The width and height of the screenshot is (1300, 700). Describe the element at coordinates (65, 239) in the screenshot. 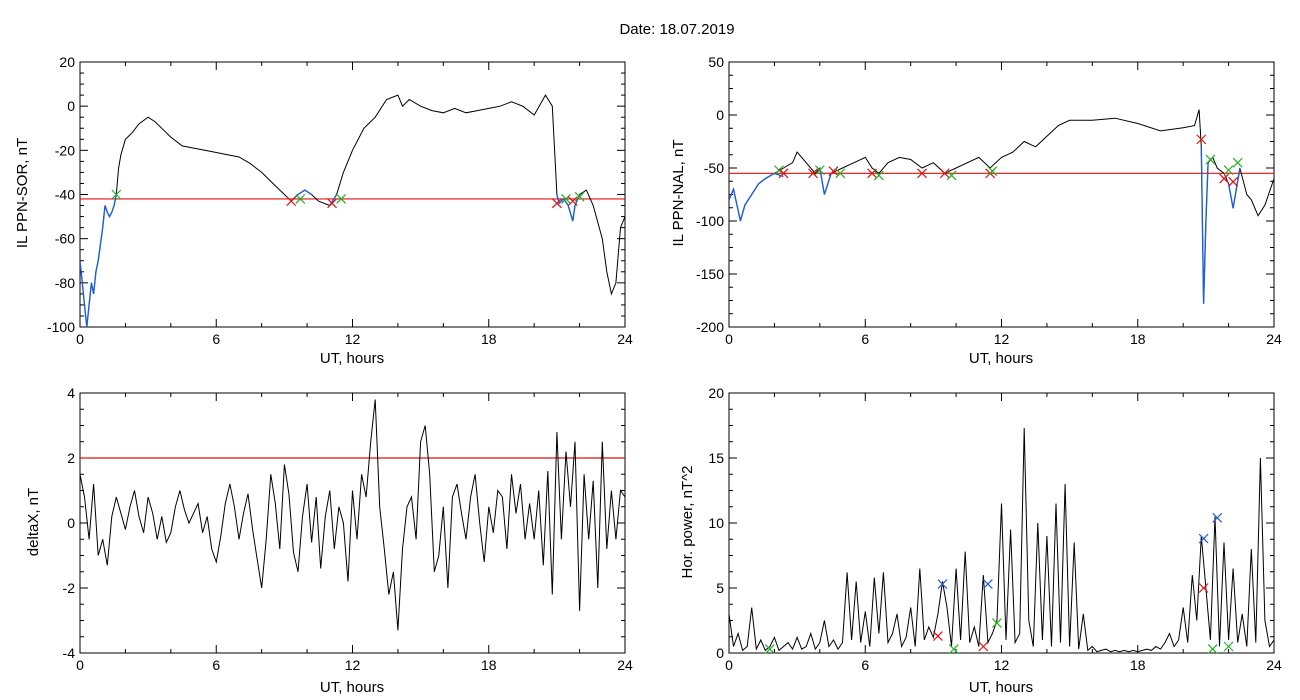

I see `y-tick-label: -60` at that location.